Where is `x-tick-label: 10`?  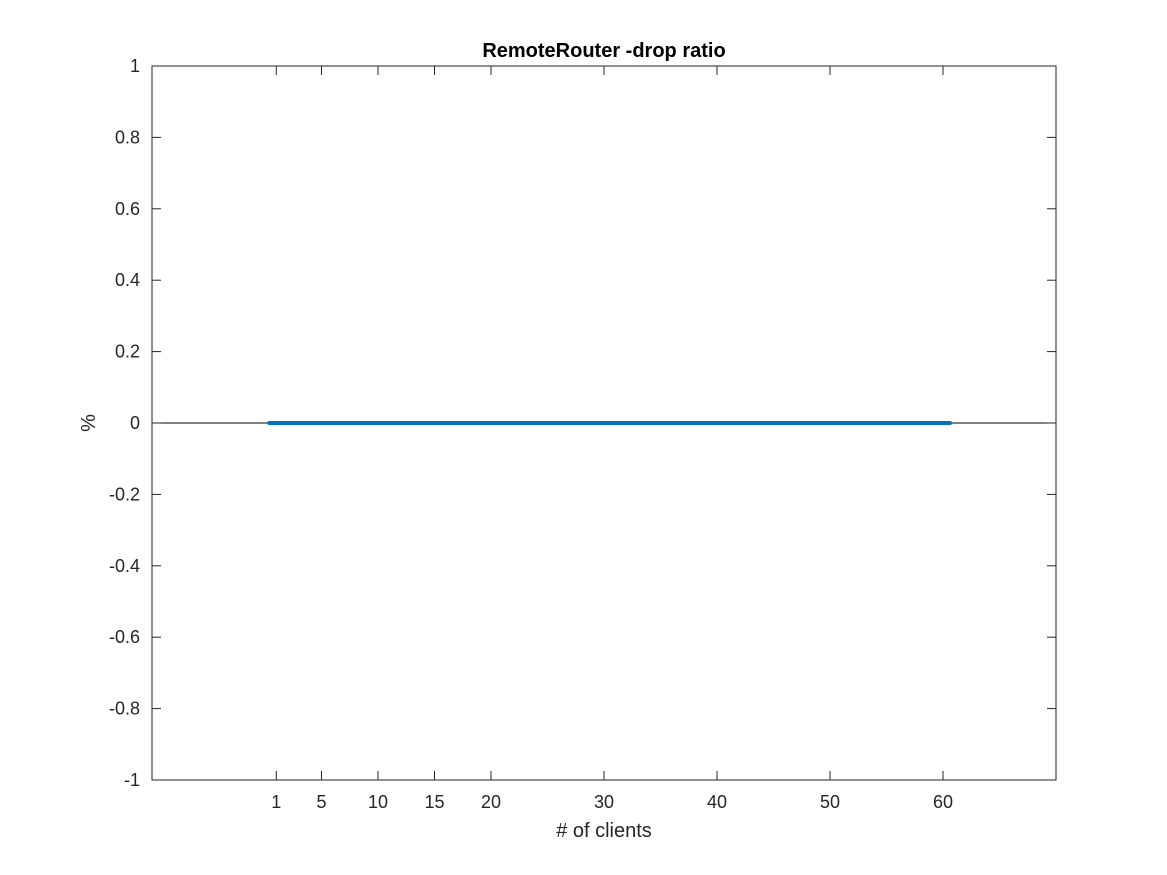 x-tick-label: 10 is located at coordinates (378, 802).